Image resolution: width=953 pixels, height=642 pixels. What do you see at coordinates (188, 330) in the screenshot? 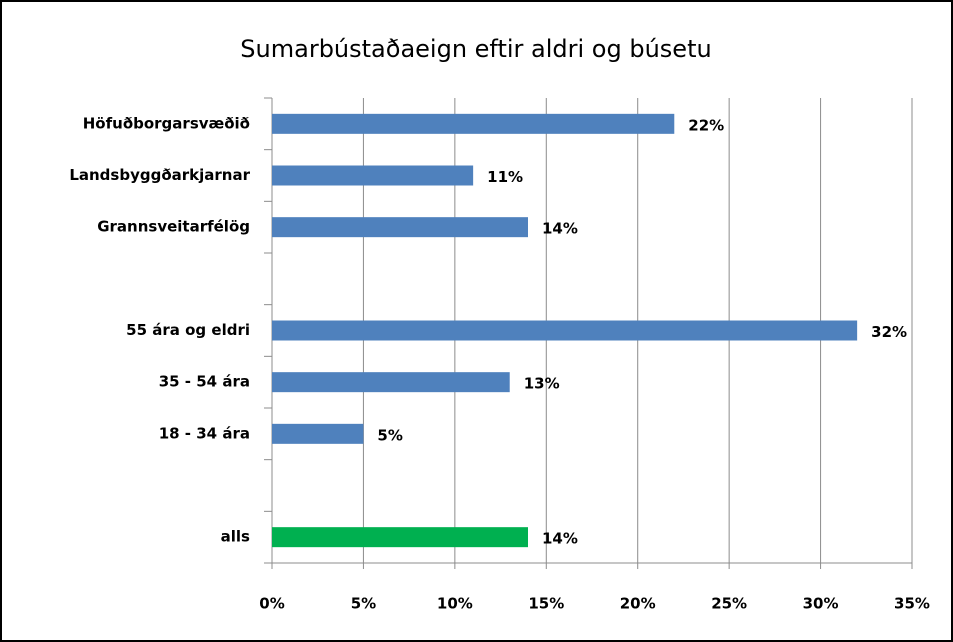
I see `y-tick-label: 55 ára og eldri` at bounding box center [188, 330].